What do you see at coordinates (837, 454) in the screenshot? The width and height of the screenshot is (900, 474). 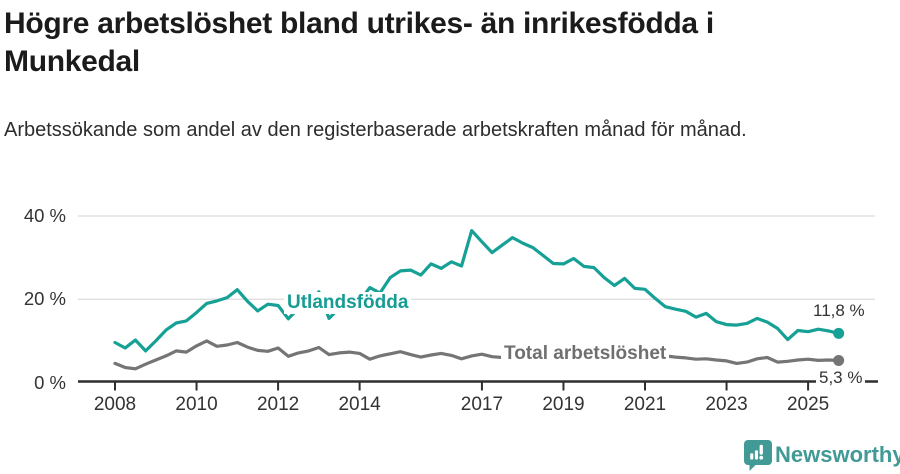 I see `newsworthy-brand-text: Newsworthy` at bounding box center [837, 454].